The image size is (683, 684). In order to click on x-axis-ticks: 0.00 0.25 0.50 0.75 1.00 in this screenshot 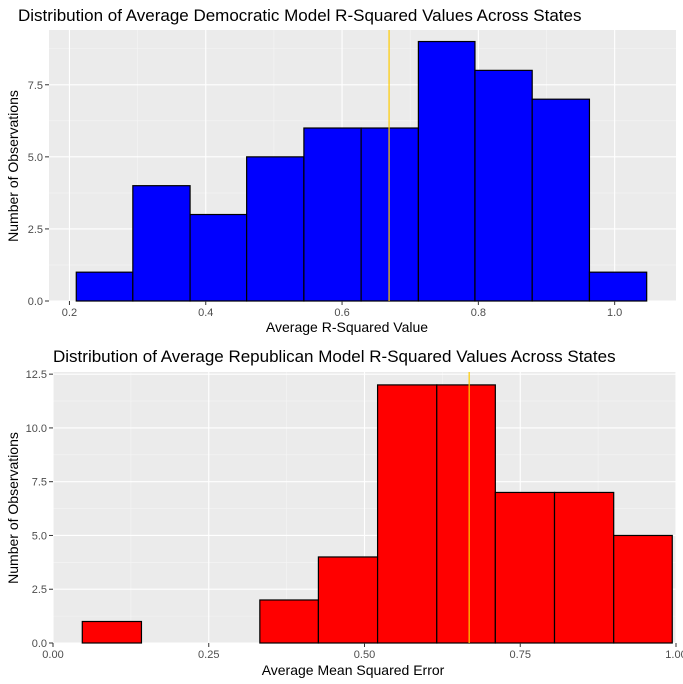, I will do `click(362, 652)`.